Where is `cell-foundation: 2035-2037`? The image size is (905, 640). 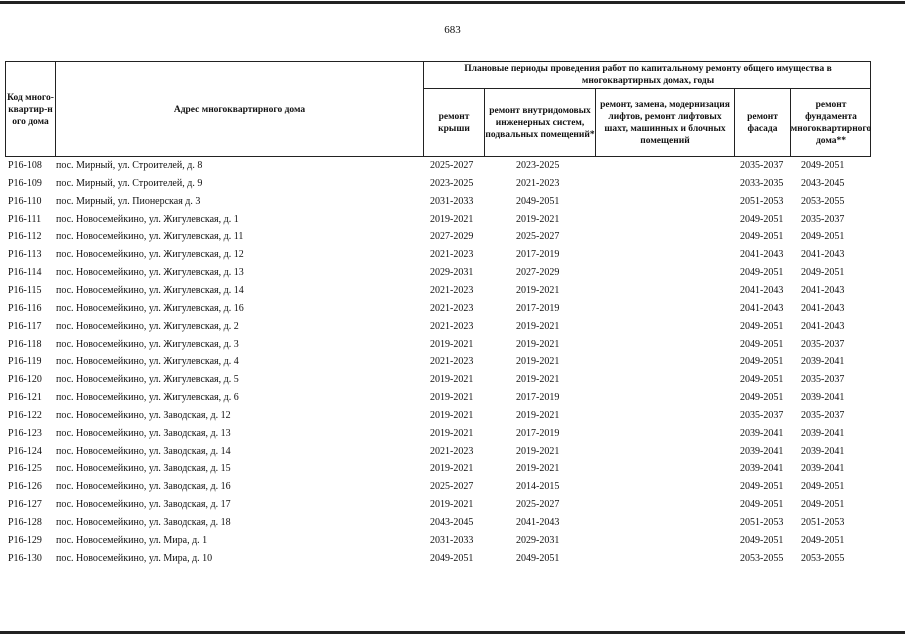
cell-foundation: 2035-2037 is located at coordinates (823, 344).